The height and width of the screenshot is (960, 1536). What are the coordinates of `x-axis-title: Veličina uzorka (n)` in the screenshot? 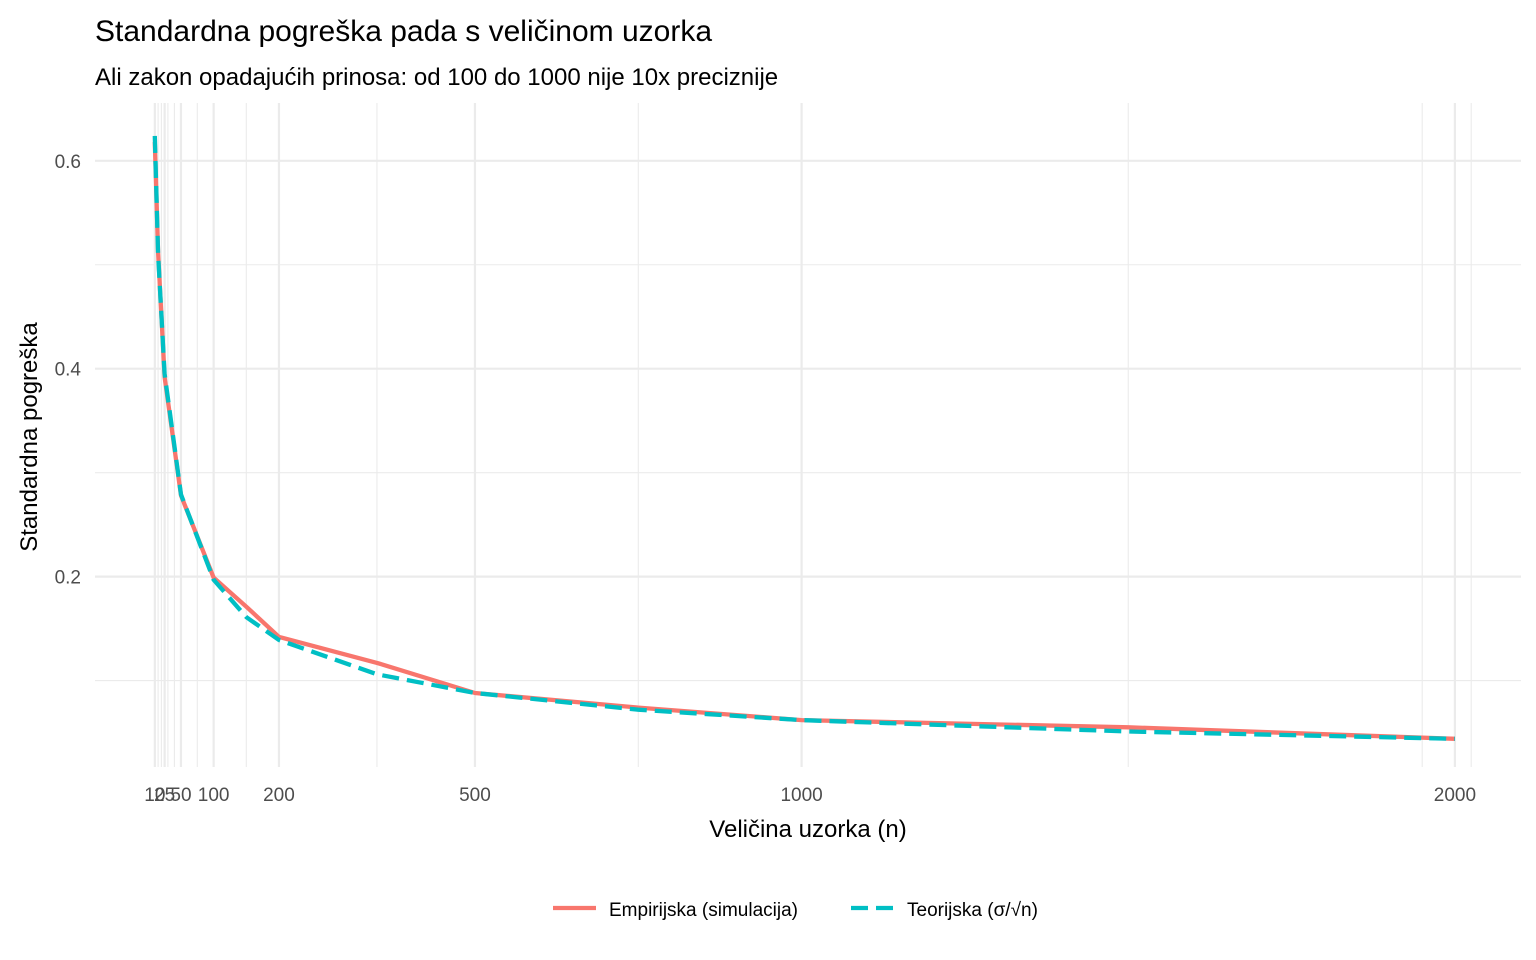 It's located at (807, 829).